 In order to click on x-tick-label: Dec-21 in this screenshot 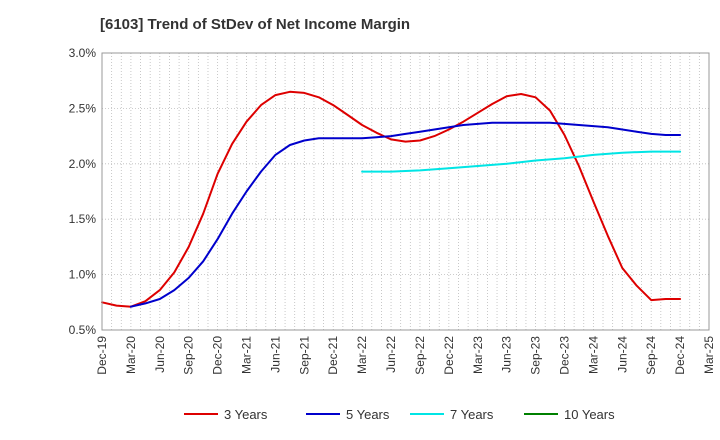, I will do `click(333, 355)`.